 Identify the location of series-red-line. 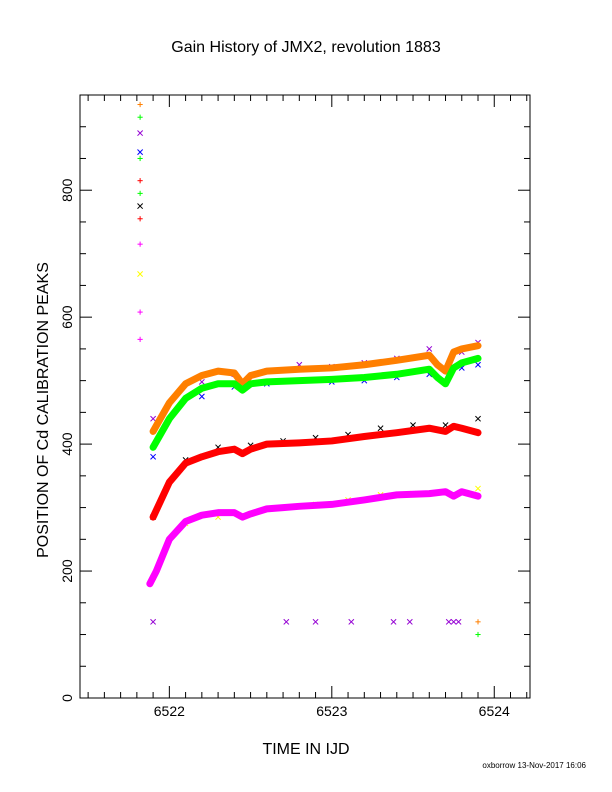
(315, 471).